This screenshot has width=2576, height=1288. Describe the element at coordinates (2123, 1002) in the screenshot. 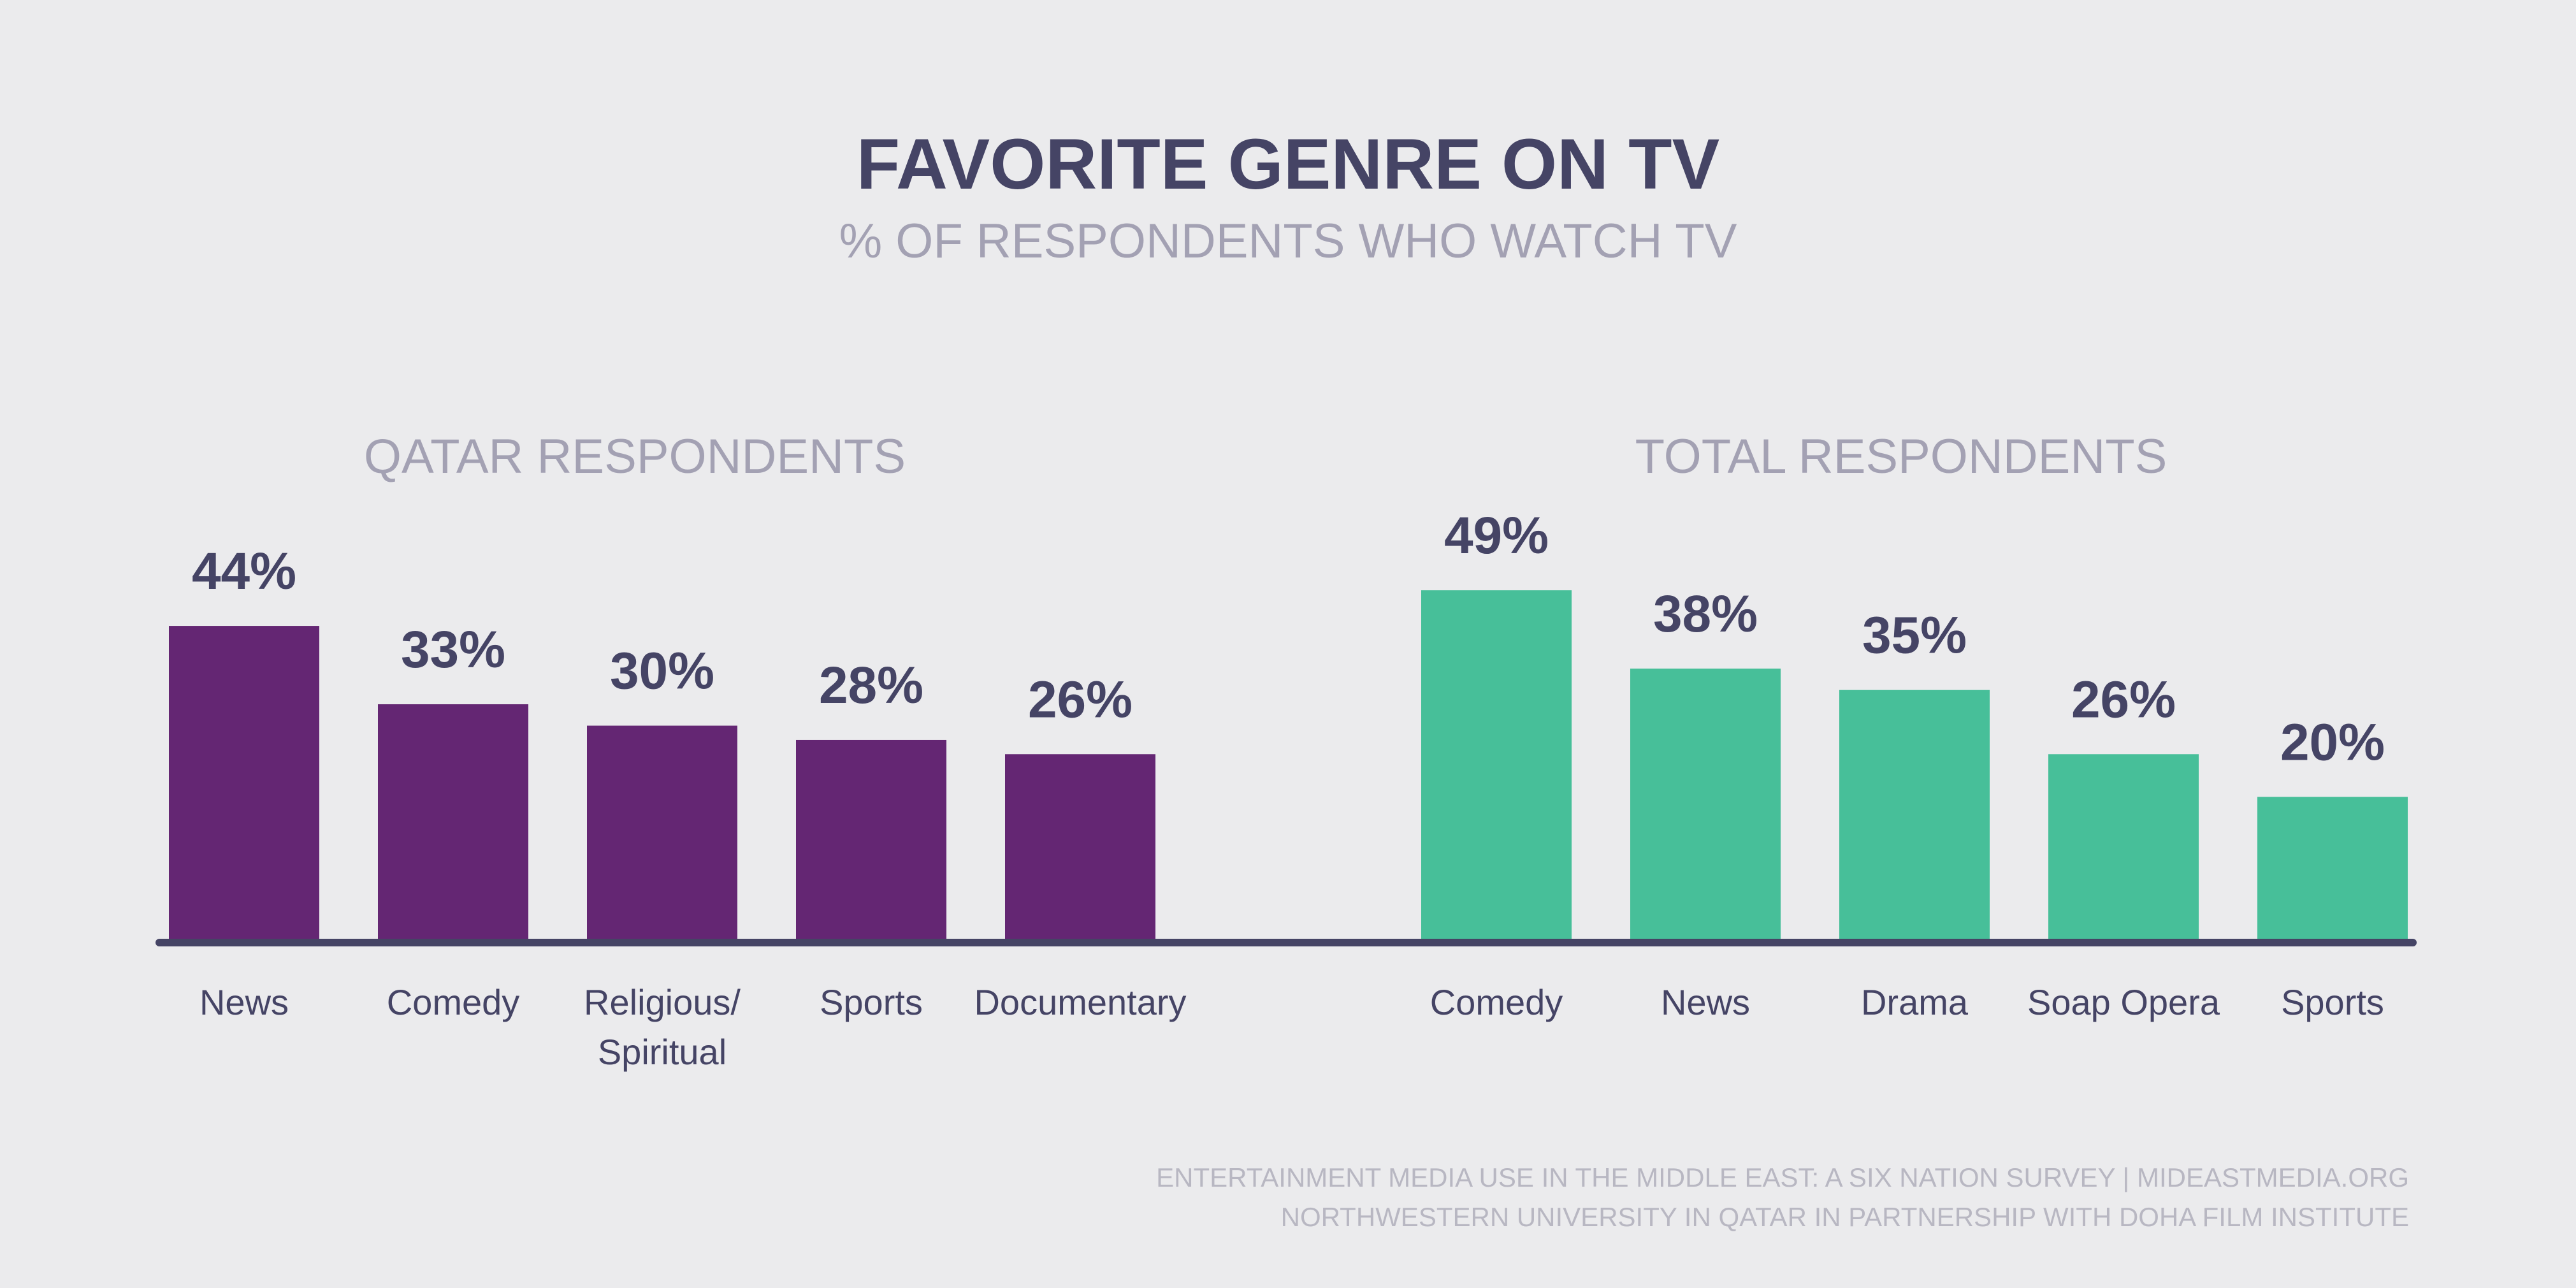

I see `category-label-1-3: Soap Opera` at that location.